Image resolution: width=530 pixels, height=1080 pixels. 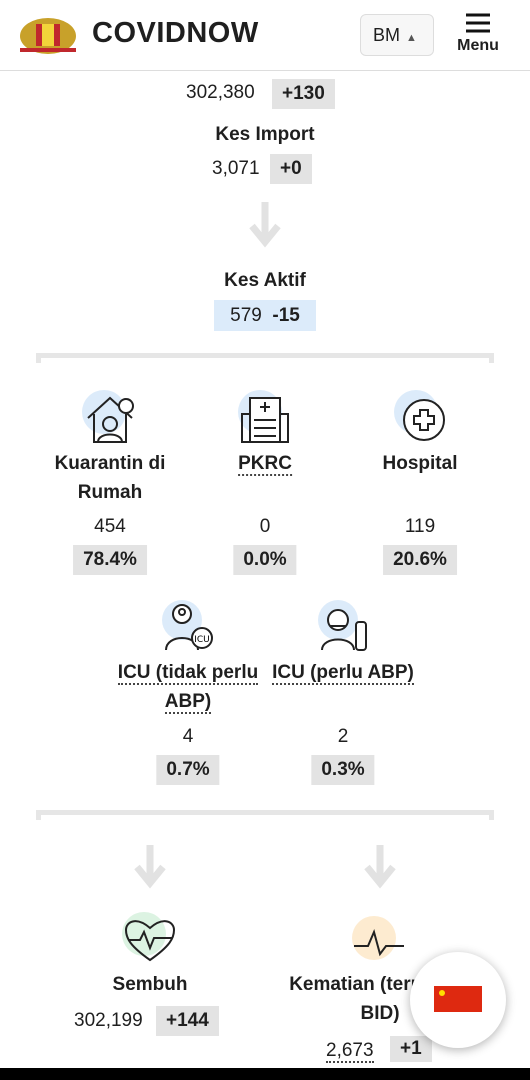 I want to click on outcome-delta: +1, so click(x=411, y=1049).